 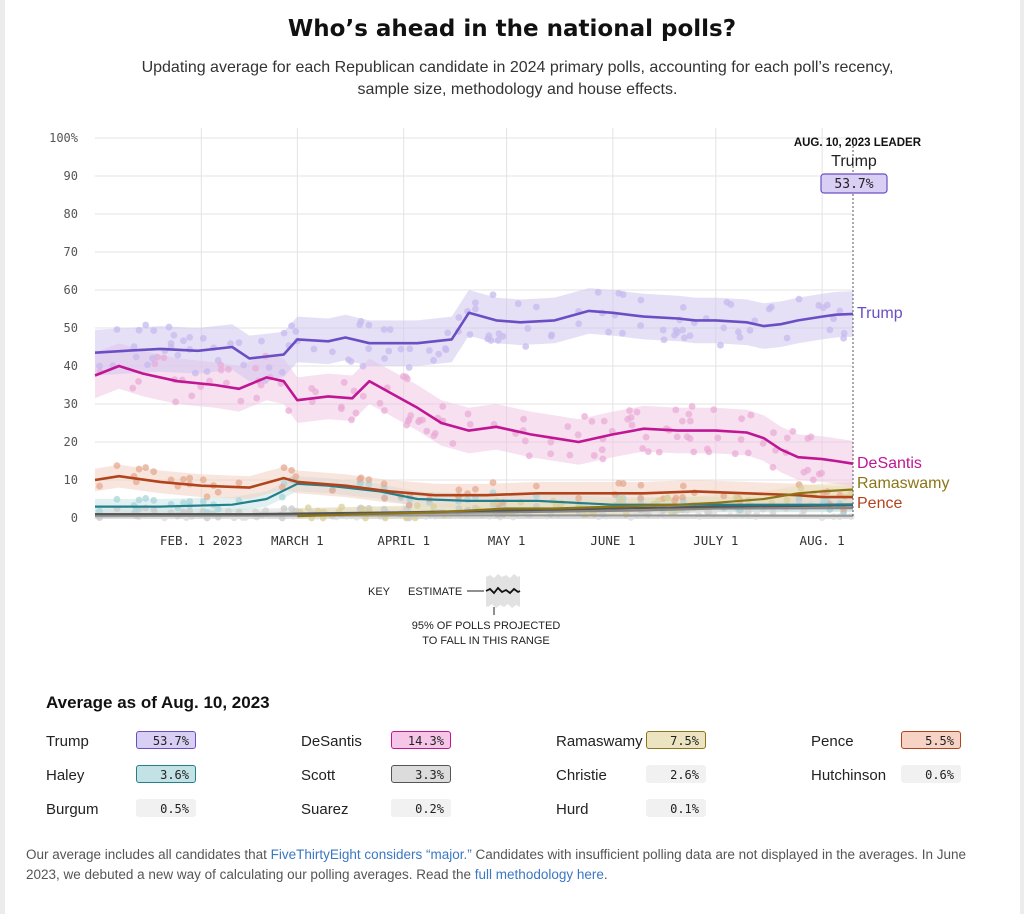 I want to click on y-tick-label: 100%, so click(x=64, y=138).